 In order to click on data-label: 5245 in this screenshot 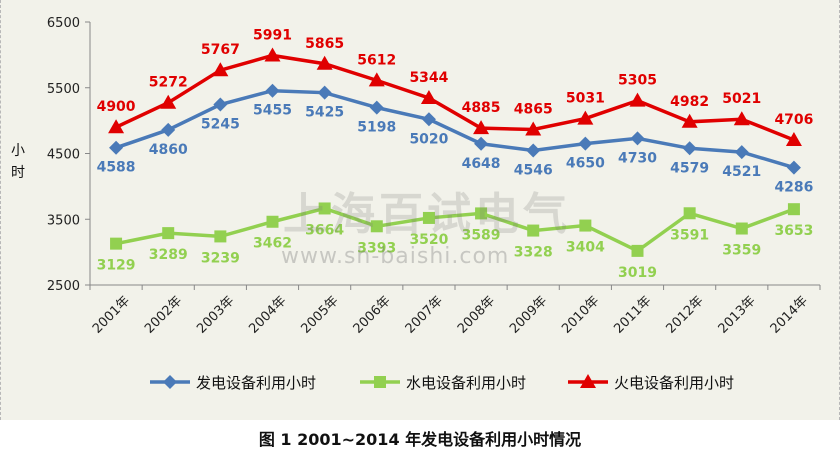, I will do `click(220, 125)`.